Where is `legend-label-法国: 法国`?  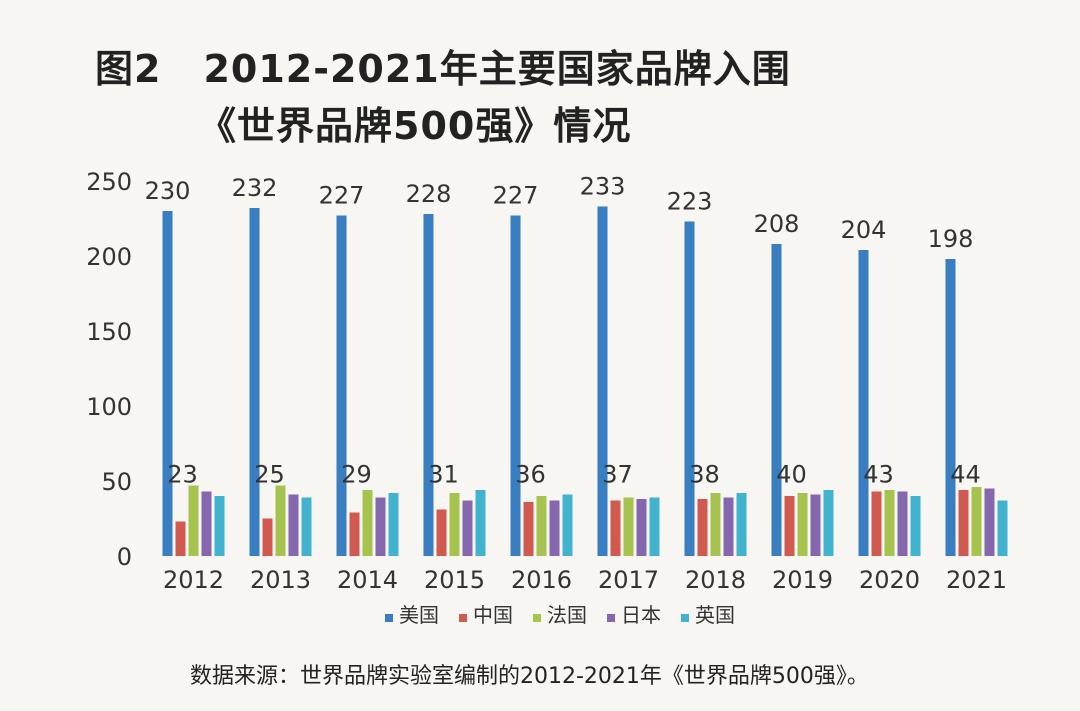 legend-label-法国: 法国 is located at coordinates (567, 615).